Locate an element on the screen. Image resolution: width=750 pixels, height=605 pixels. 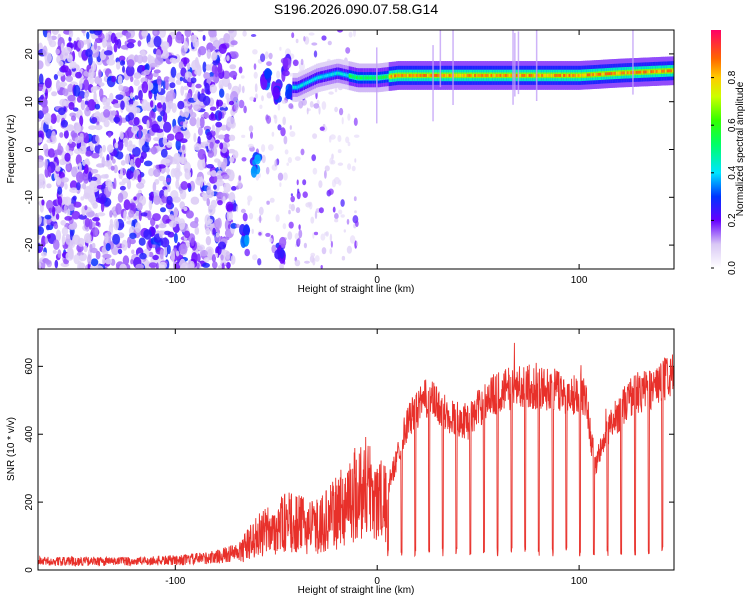
snr-ylabel: SNR (10 * v/v) is located at coordinates (11, 449).